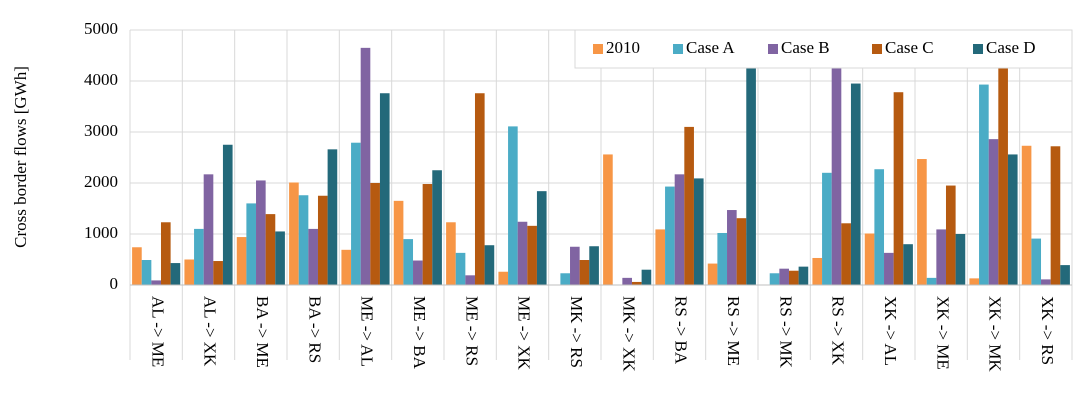 This screenshot has width=1082, height=401. Describe the element at coordinates (681, 330) in the screenshot. I see `x-tick-label: RS -> BA` at that location.